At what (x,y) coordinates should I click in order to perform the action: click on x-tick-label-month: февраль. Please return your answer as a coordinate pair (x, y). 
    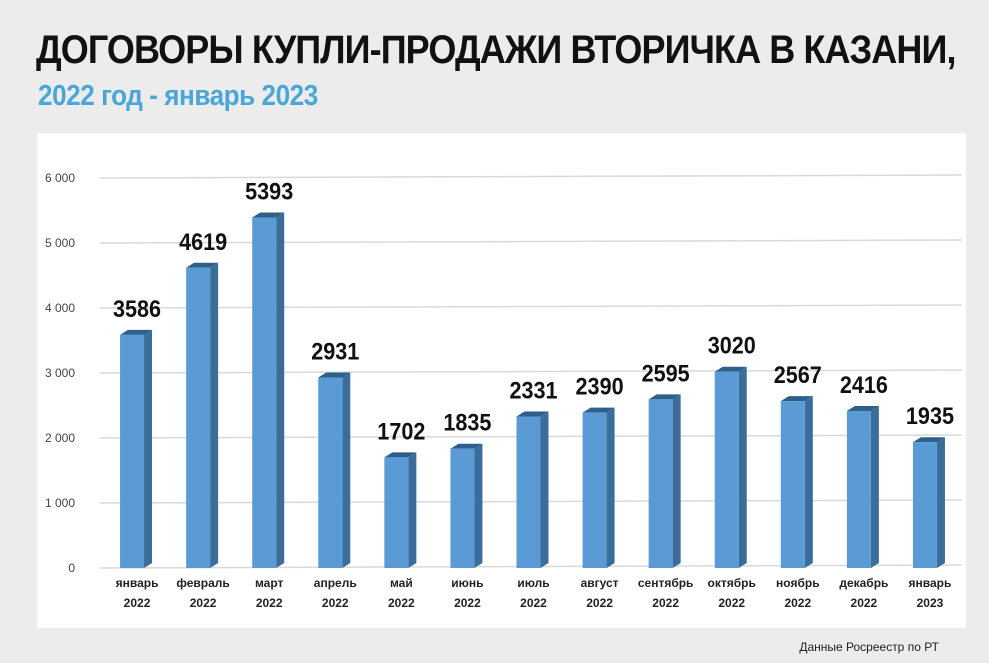
    Looking at the image, I should click on (202, 583).